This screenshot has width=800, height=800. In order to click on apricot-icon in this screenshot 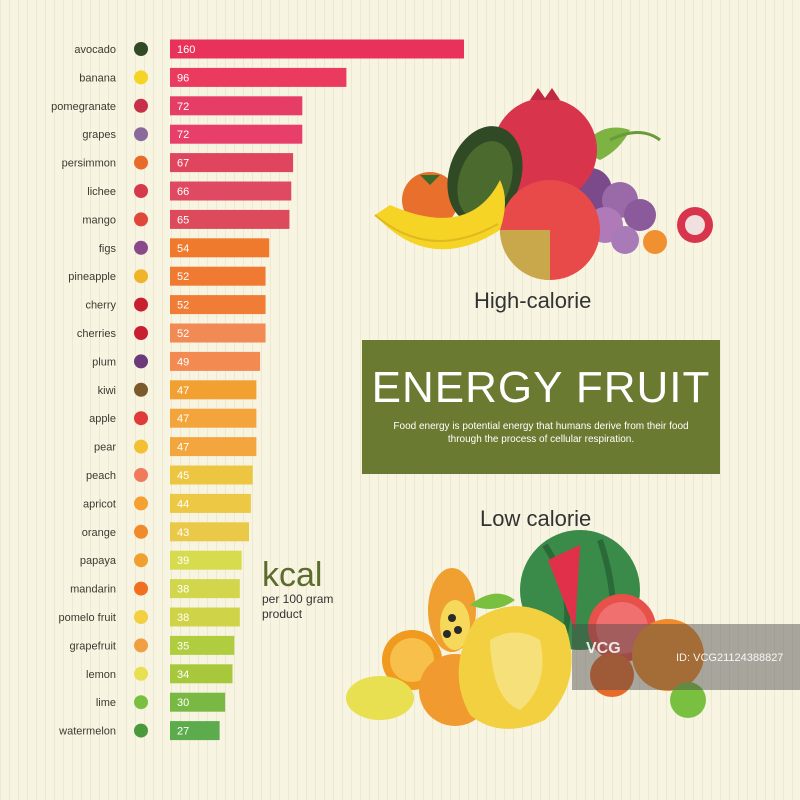, I will do `click(141, 503)`.